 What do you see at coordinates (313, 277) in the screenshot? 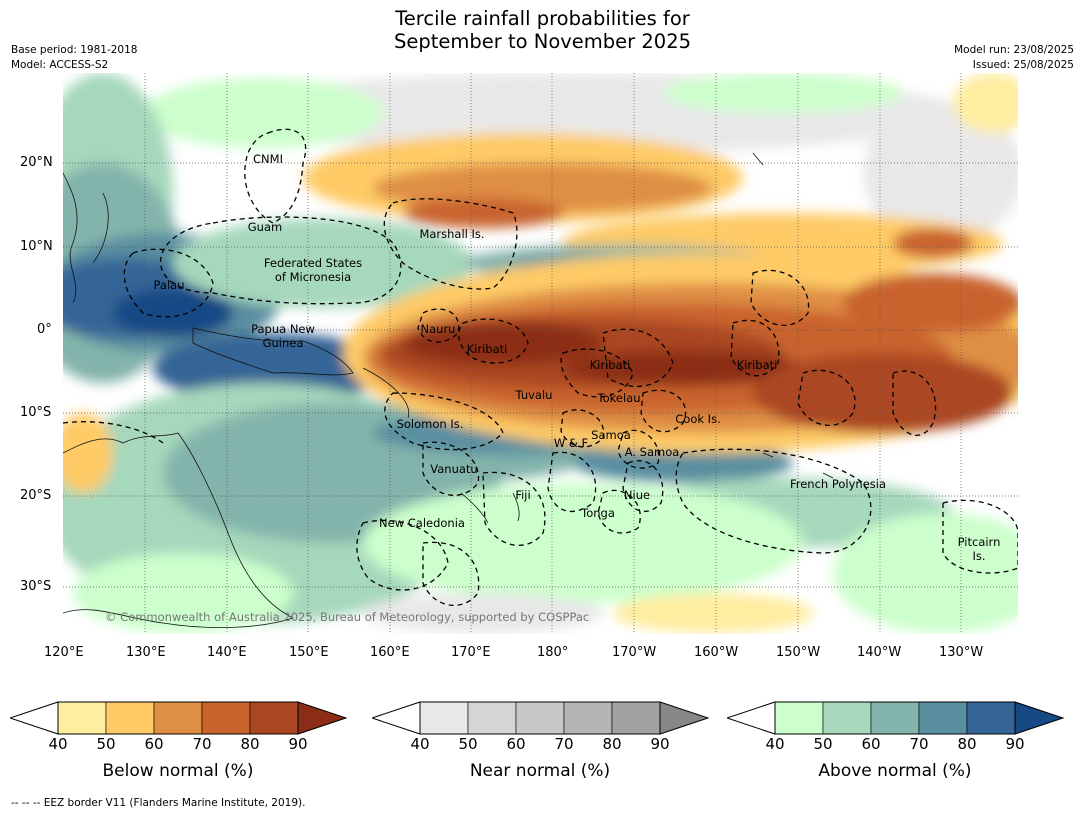
I see `region-label-fsm-2: of Micronesia` at bounding box center [313, 277].